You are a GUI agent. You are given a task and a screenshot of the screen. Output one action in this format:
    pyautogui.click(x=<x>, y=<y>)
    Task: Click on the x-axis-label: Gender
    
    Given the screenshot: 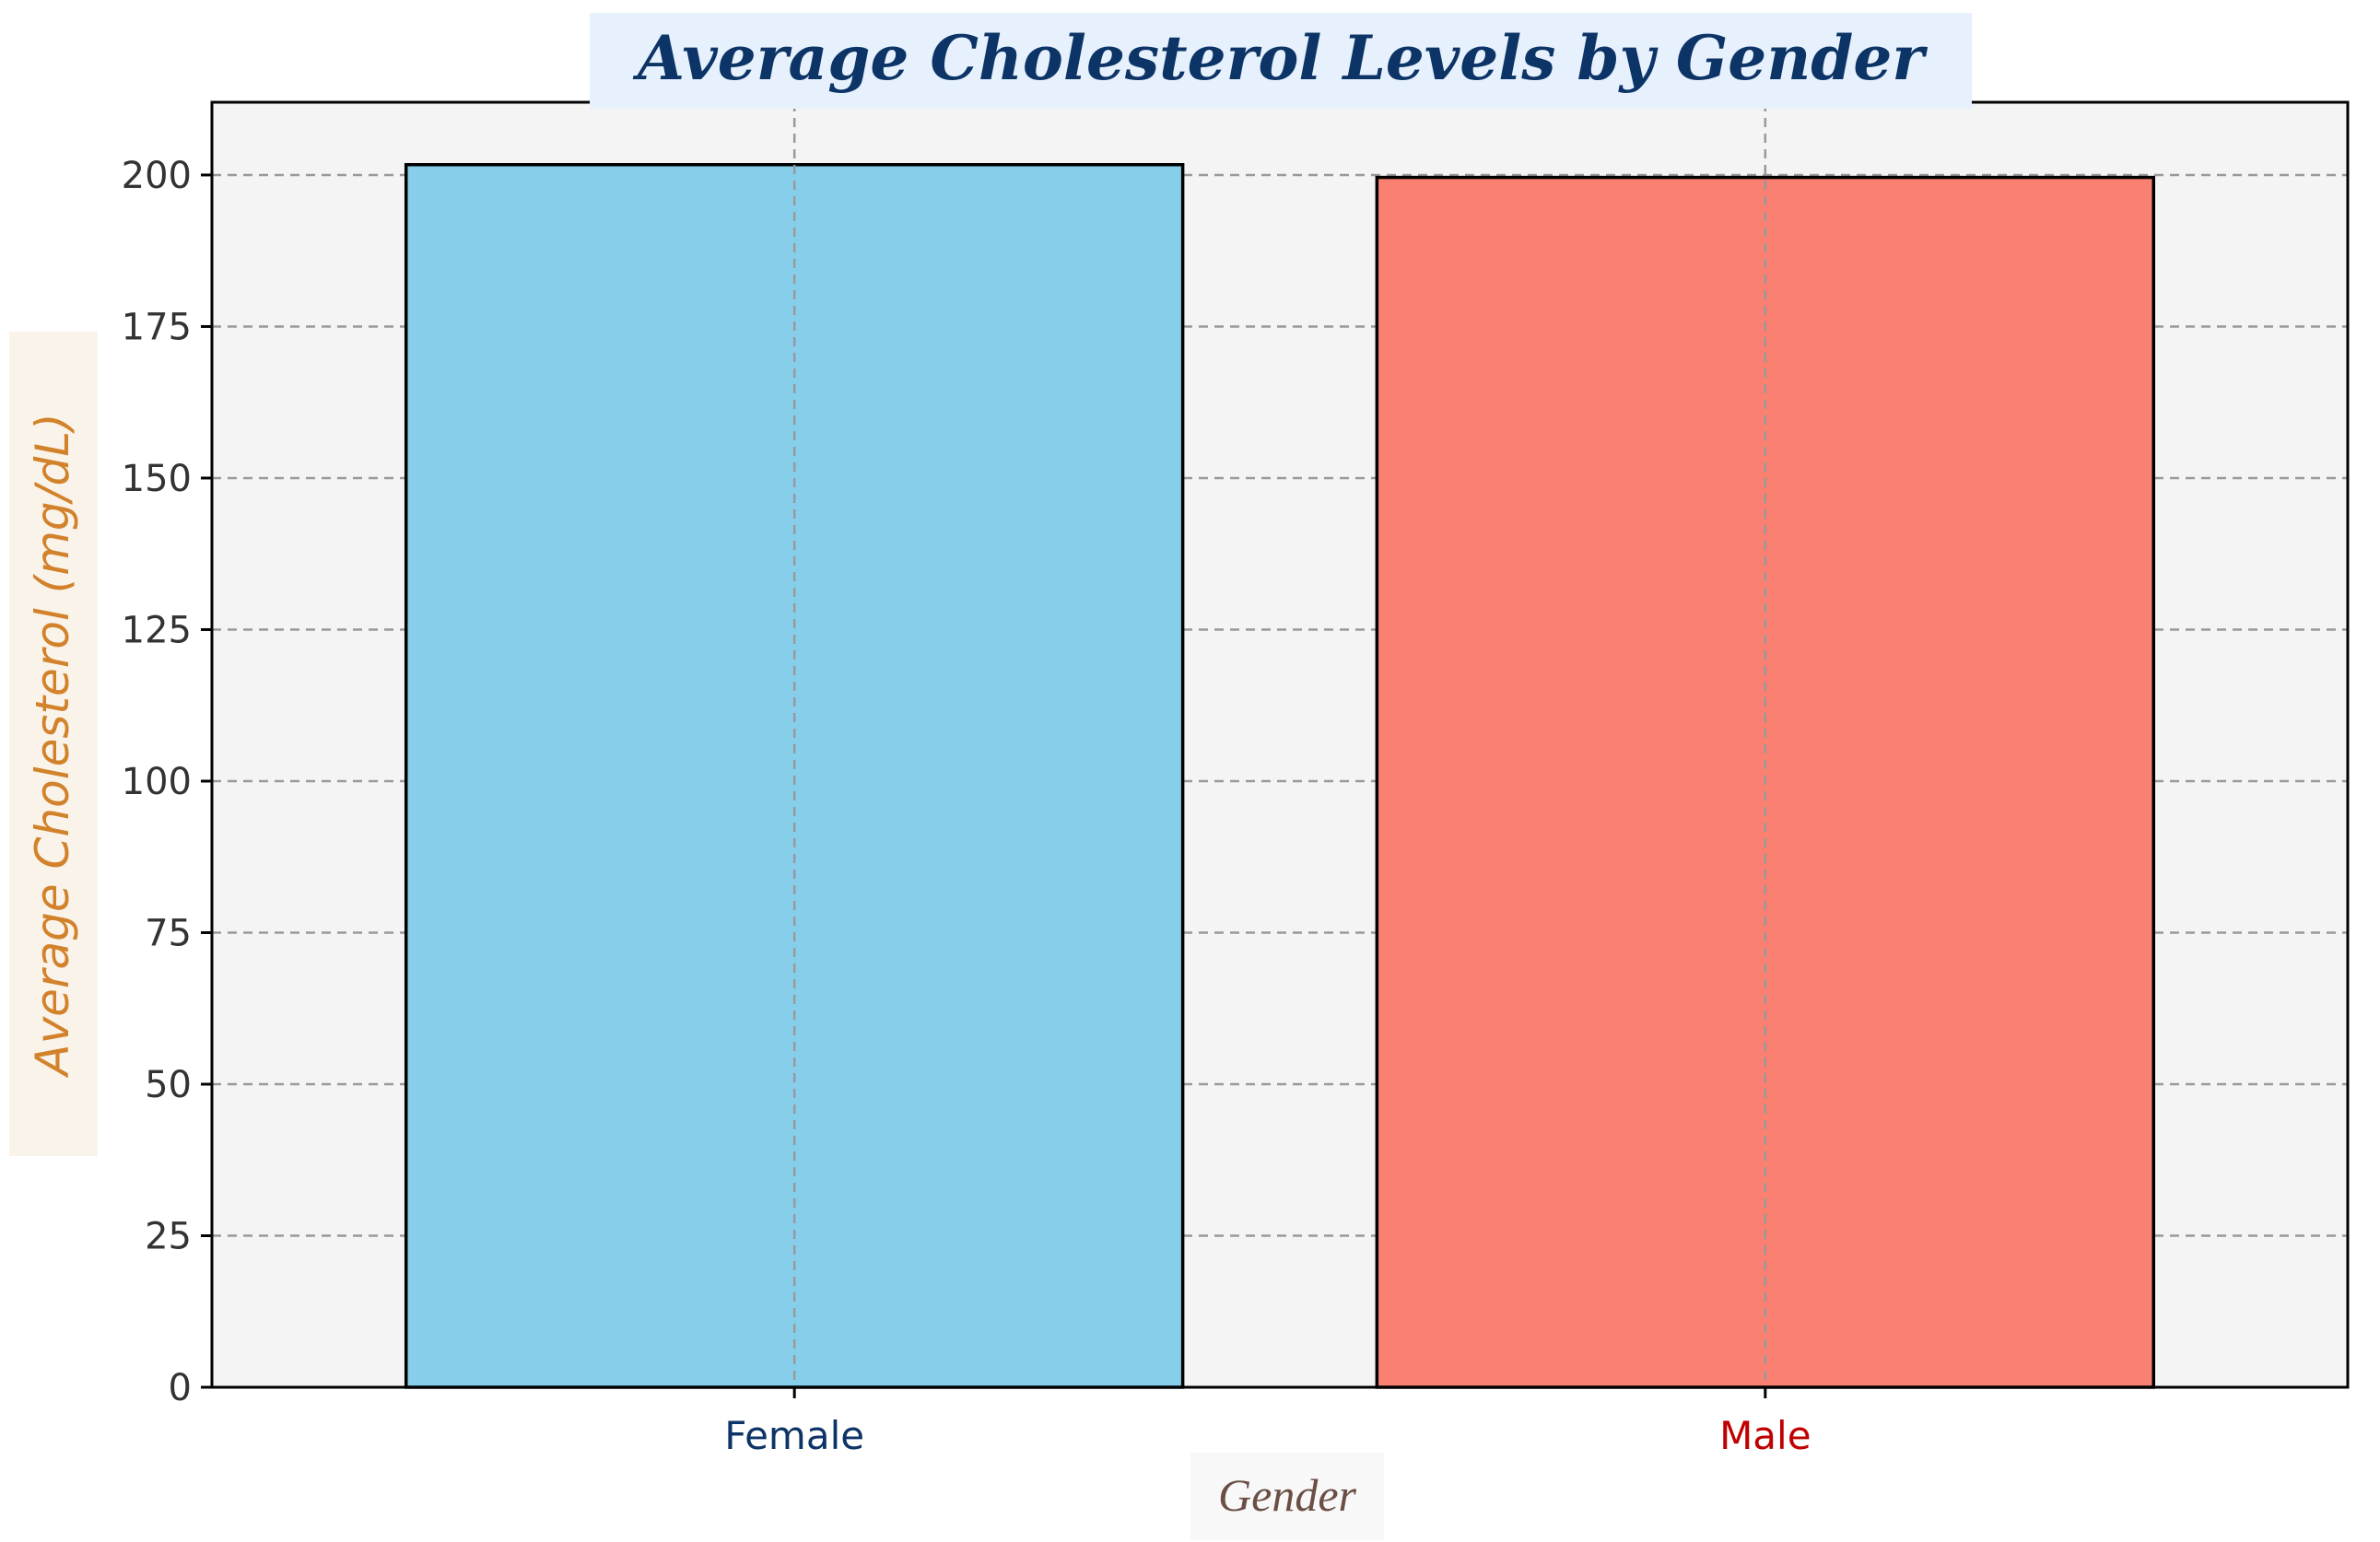 What is the action you would take?
    pyautogui.click(x=1287, y=1495)
    